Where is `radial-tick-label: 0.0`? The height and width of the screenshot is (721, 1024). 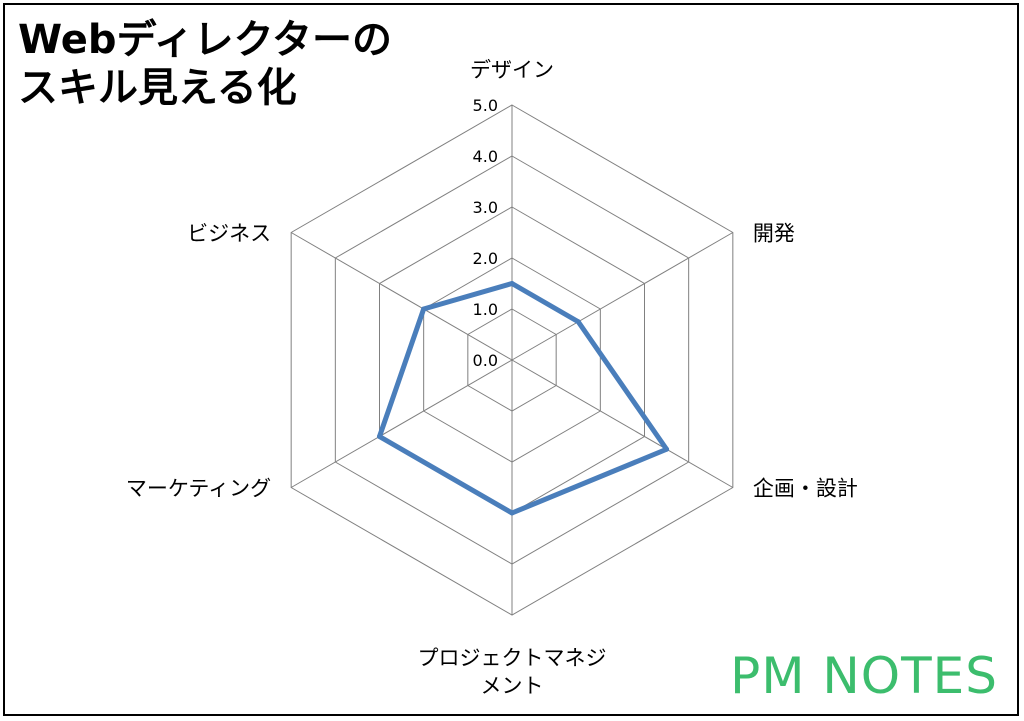 radial-tick-label: 0.0 is located at coordinates (485, 360).